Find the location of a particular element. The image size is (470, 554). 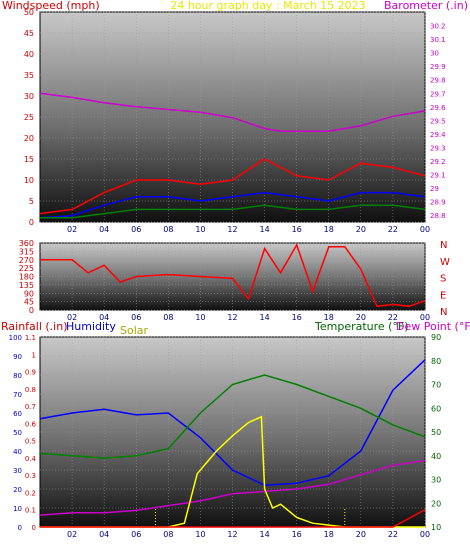

left-y-tick-label: 50 is located at coordinates (29, 12).